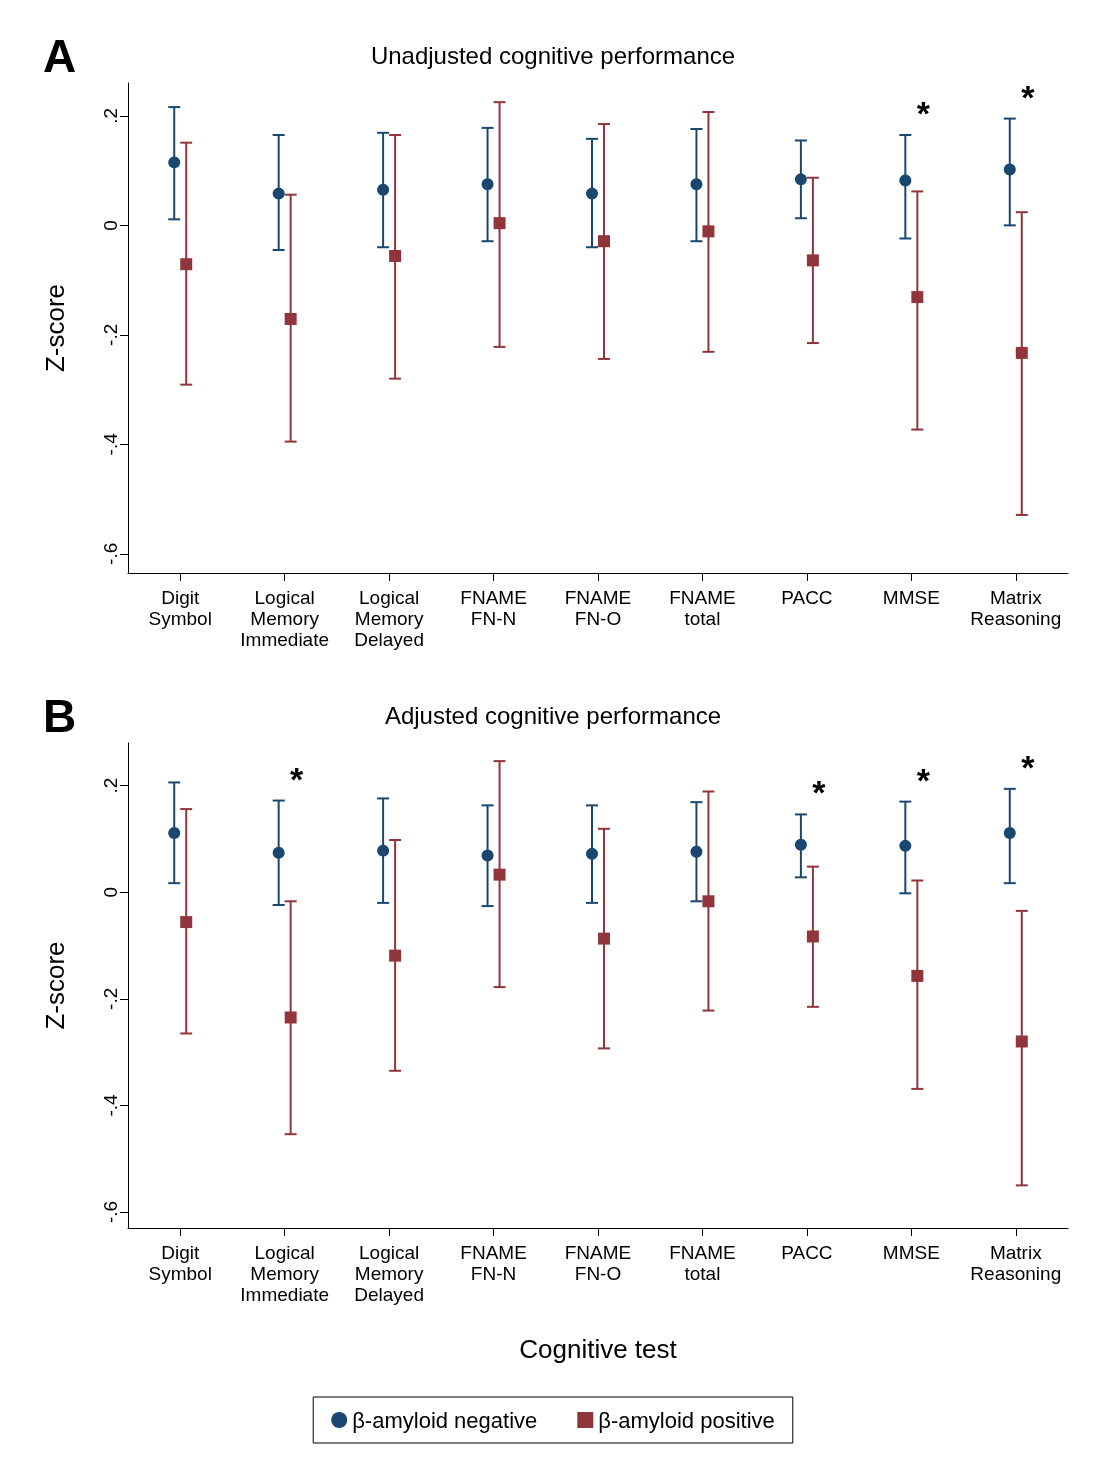  Describe the element at coordinates (686, 1420) in the screenshot. I see `legend-label: β-amyloid positive` at that location.